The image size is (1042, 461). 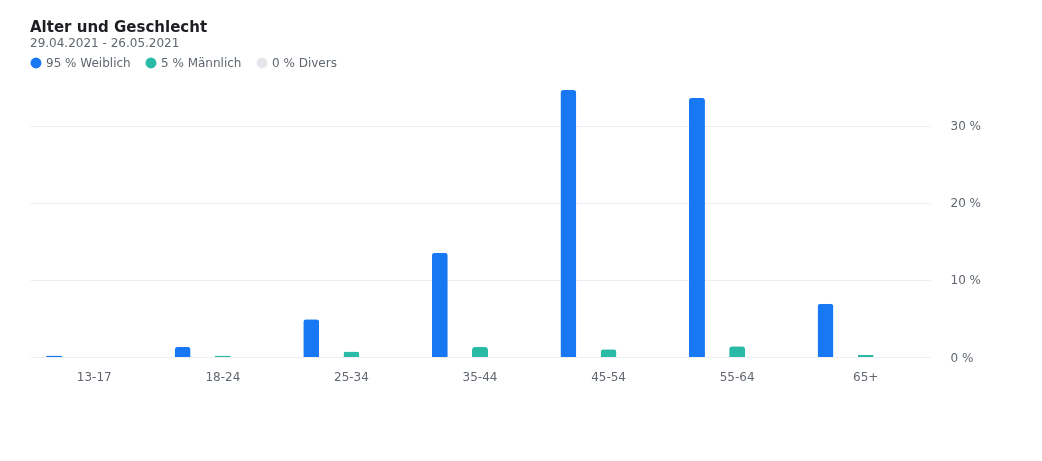 I want to click on legend-label: 95 % Weiblich, so click(x=88, y=63).